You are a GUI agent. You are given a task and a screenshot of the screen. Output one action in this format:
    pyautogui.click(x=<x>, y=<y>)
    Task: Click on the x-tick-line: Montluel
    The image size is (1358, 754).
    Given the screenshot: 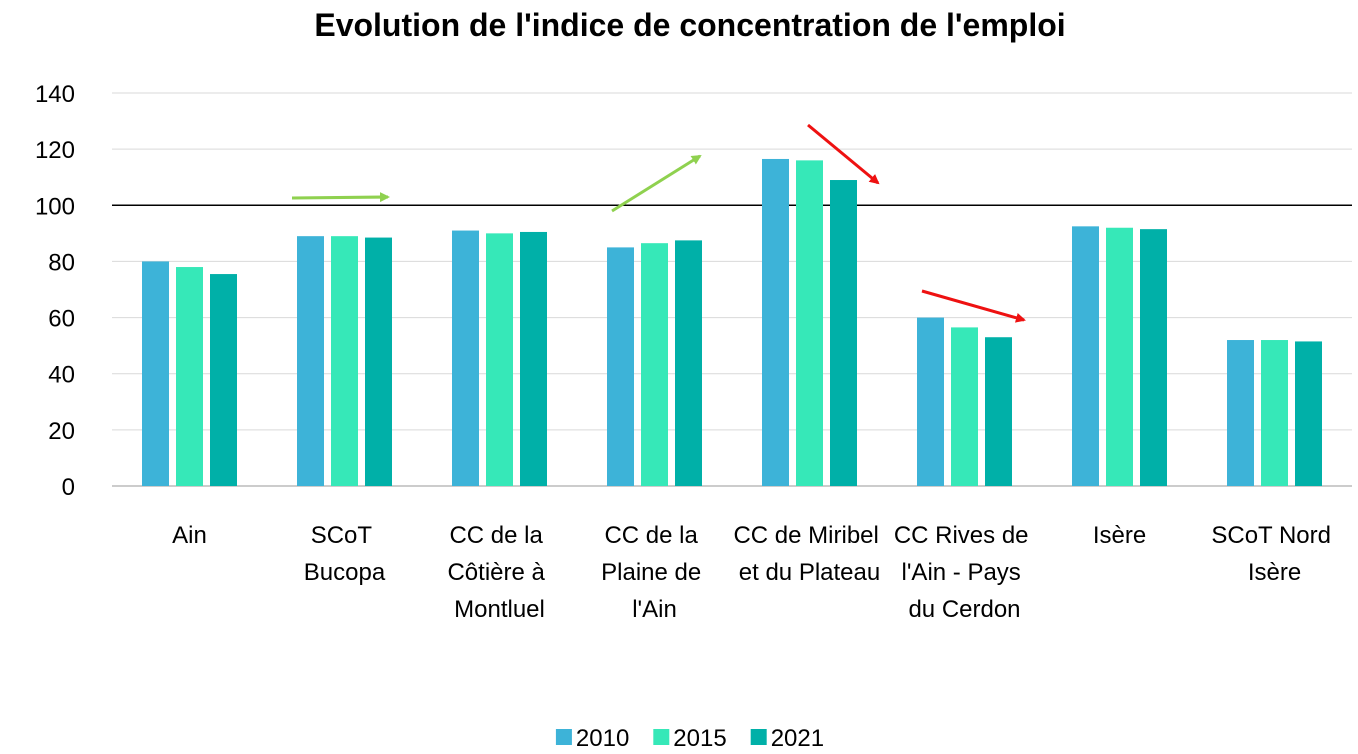 What is the action you would take?
    pyautogui.click(x=499, y=609)
    